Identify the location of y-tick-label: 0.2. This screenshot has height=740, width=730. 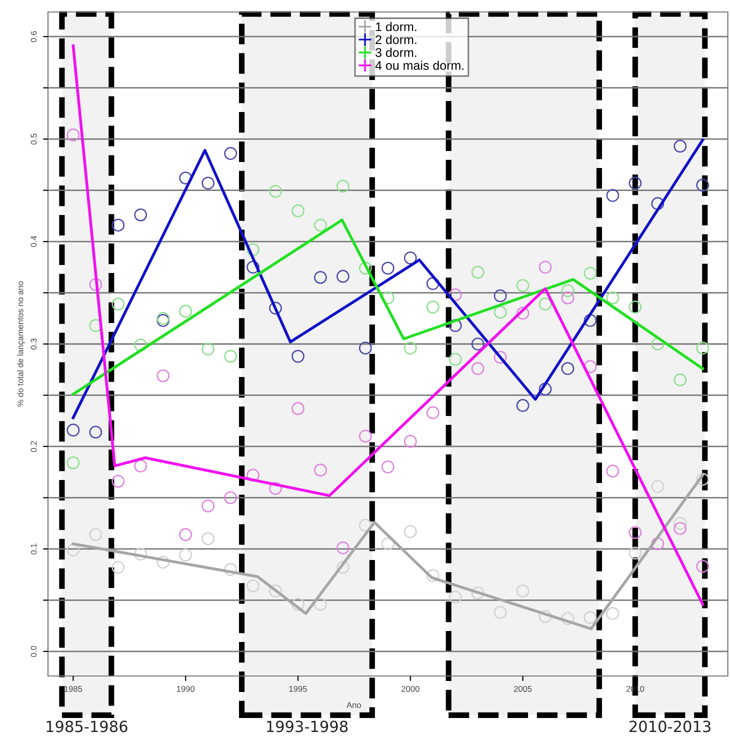
(33, 446).